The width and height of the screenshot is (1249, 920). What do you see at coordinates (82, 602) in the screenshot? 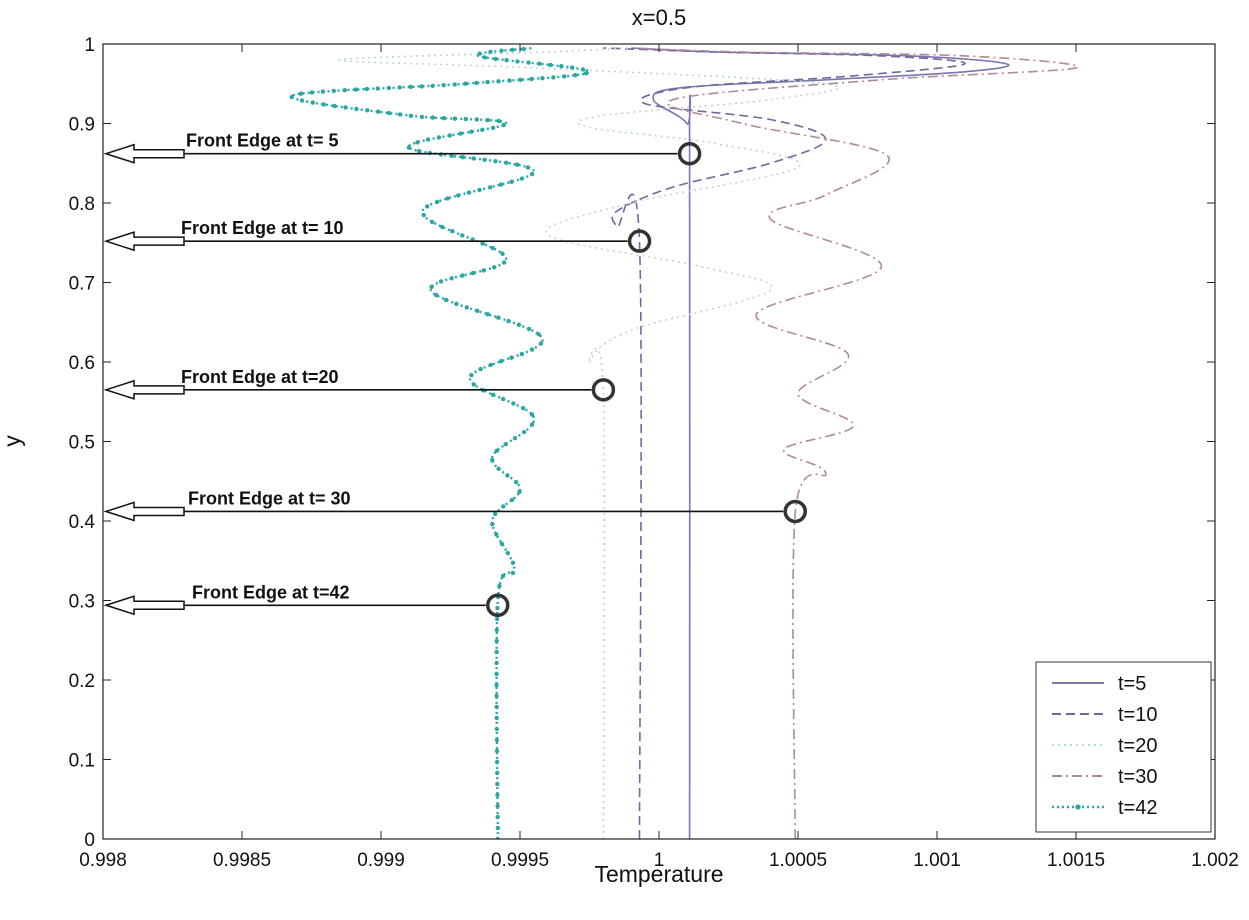
I see `y-tick-label: 0.3` at bounding box center [82, 602].